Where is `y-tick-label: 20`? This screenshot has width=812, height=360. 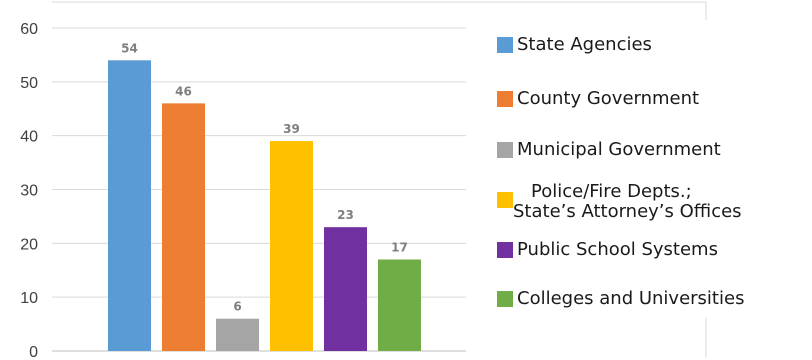 y-tick-label: 20 is located at coordinates (29, 244).